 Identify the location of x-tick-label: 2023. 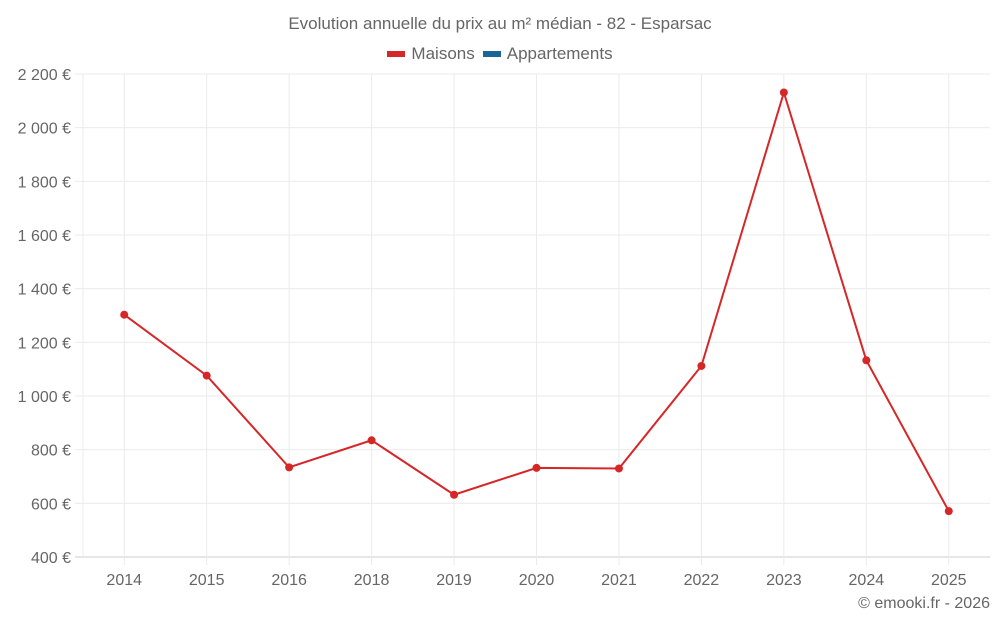
(784, 580).